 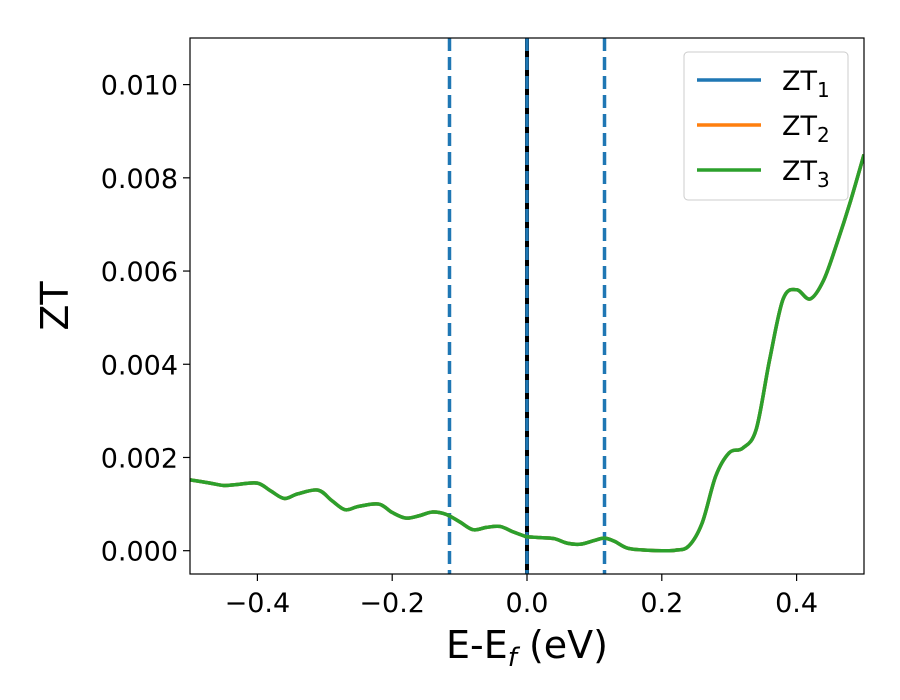 I want to click on legend-label-zt2: ZT2, so click(x=806, y=129).